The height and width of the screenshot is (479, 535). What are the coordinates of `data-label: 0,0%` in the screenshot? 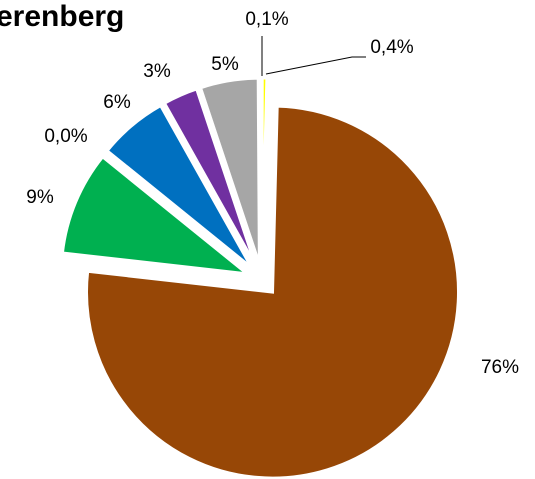 It's located at (65, 136).